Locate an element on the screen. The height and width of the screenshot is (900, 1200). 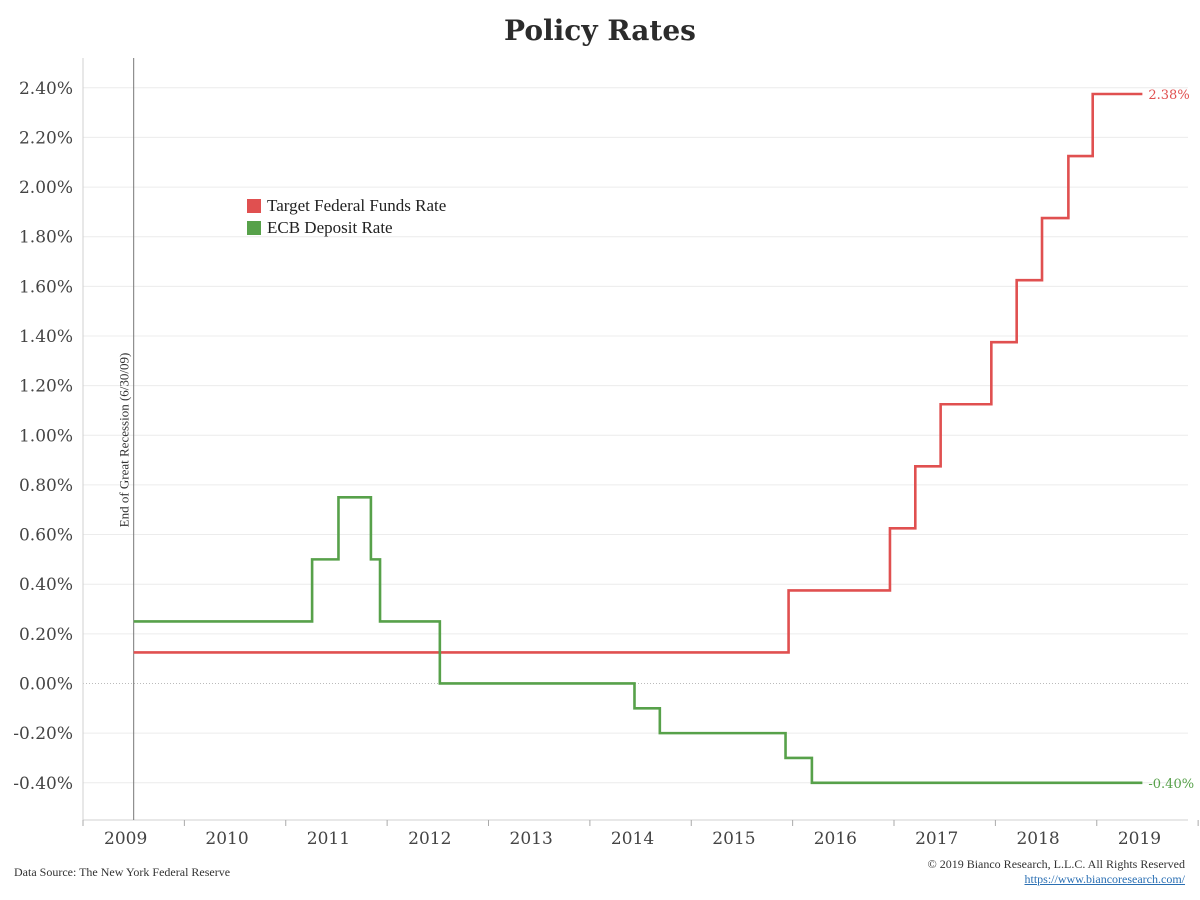
legend-item-ecb: ECB Deposit Rate is located at coordinates (346, 228).